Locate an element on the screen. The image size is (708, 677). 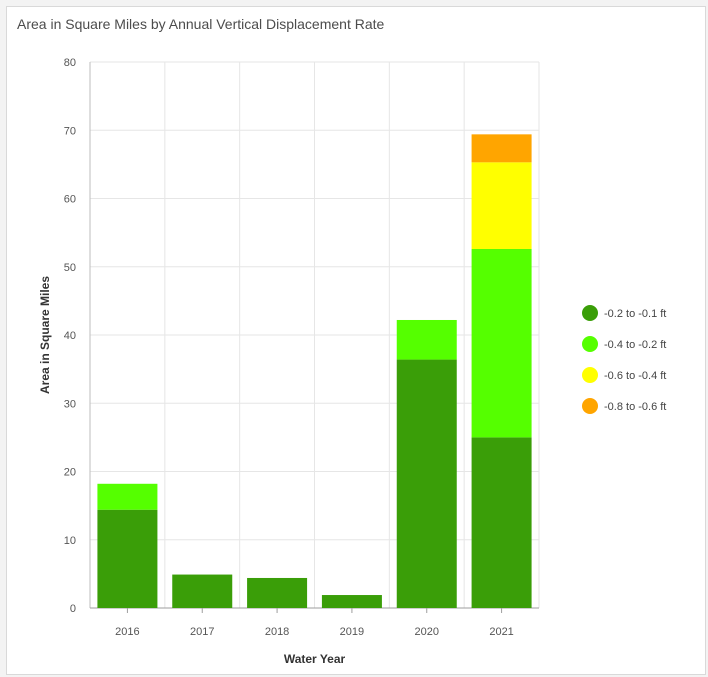
y-tick-label: 60 is located at coordinates (70, 200).